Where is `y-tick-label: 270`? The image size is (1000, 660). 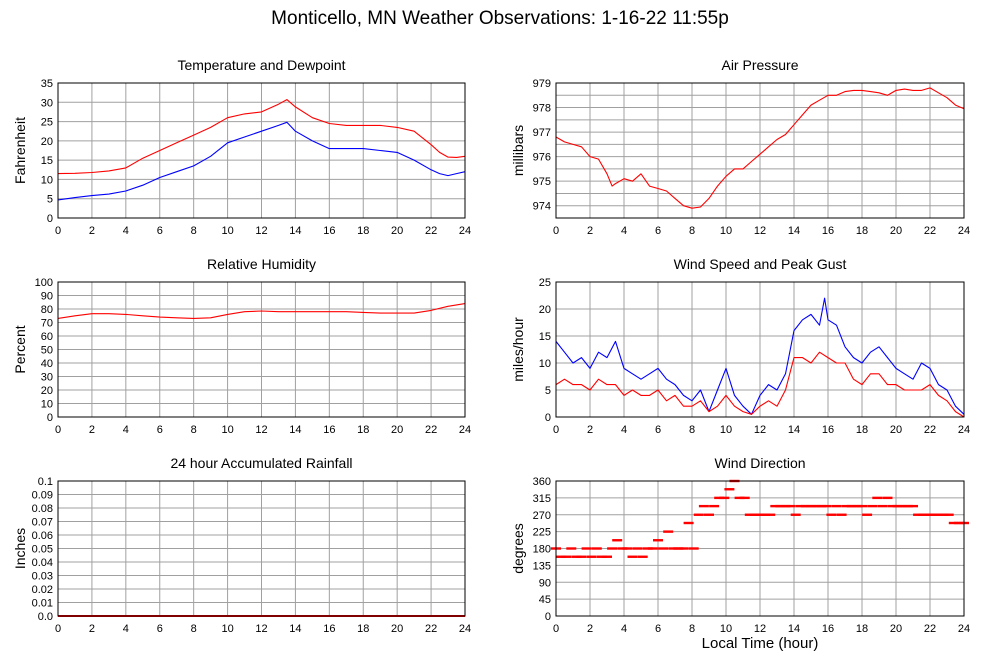
y-tick-label: 270 is located at coordinates (542, 516).